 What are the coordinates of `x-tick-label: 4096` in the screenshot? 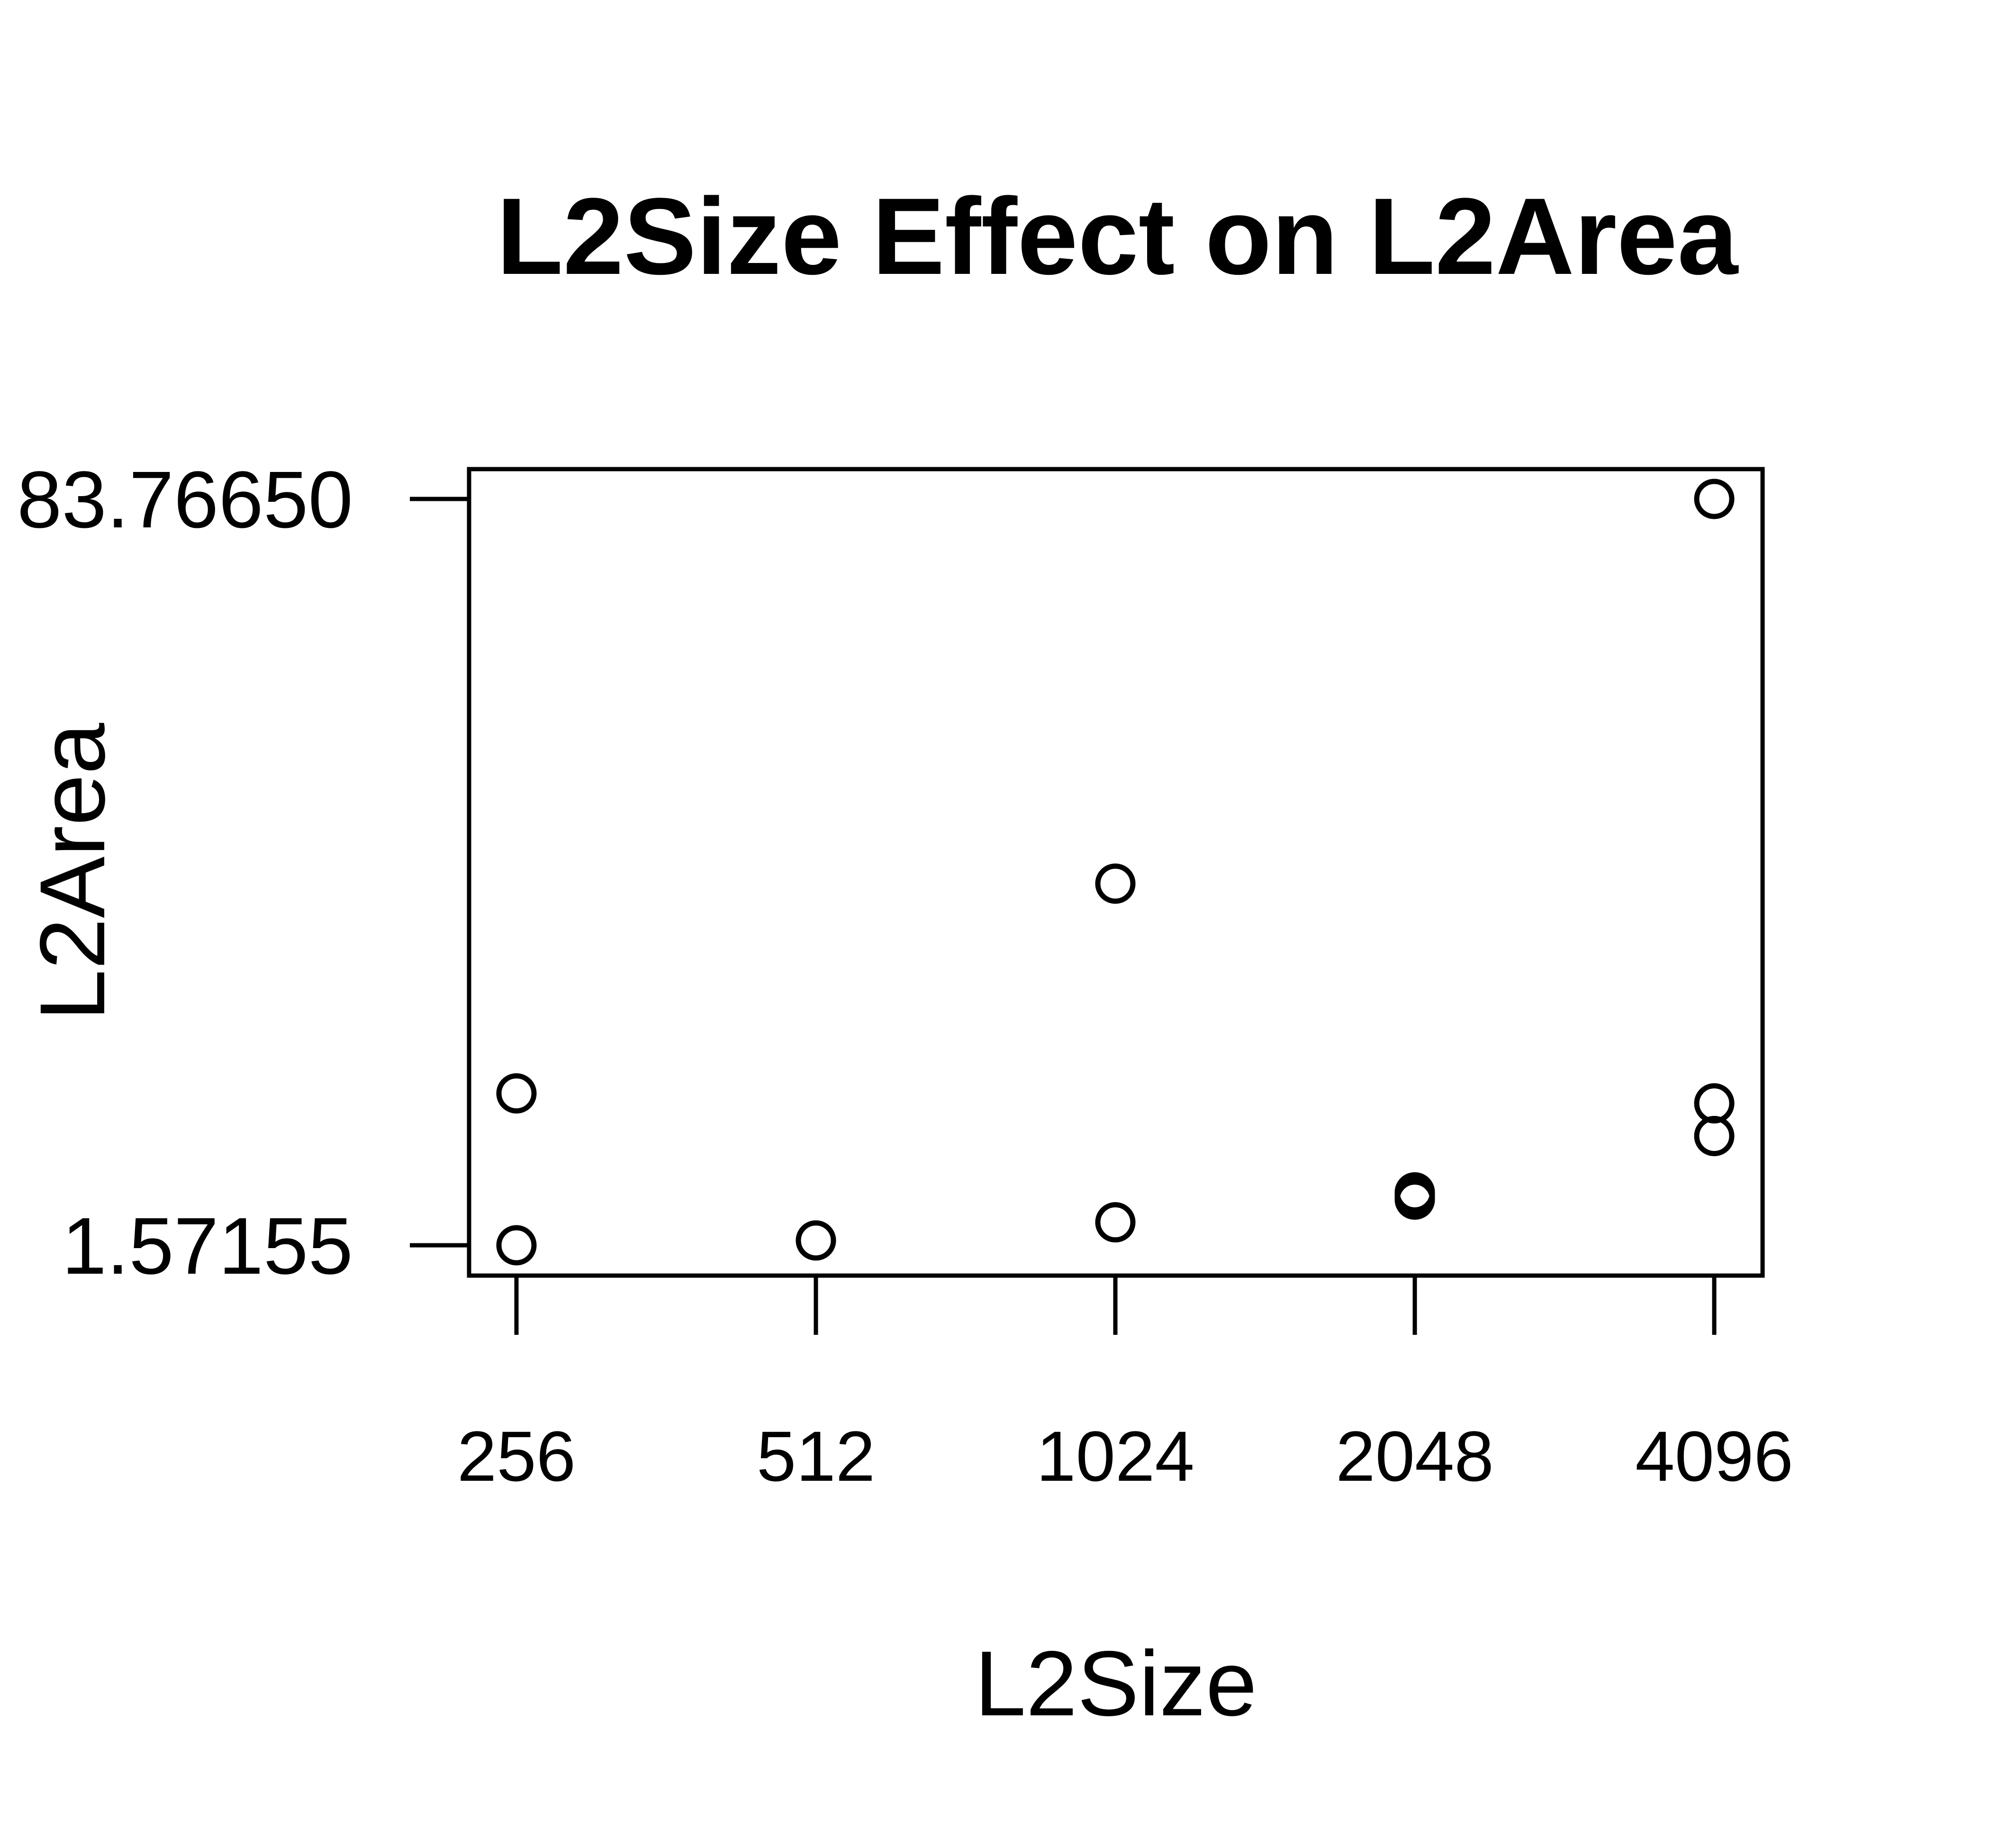 It's located at (1714, 1456).